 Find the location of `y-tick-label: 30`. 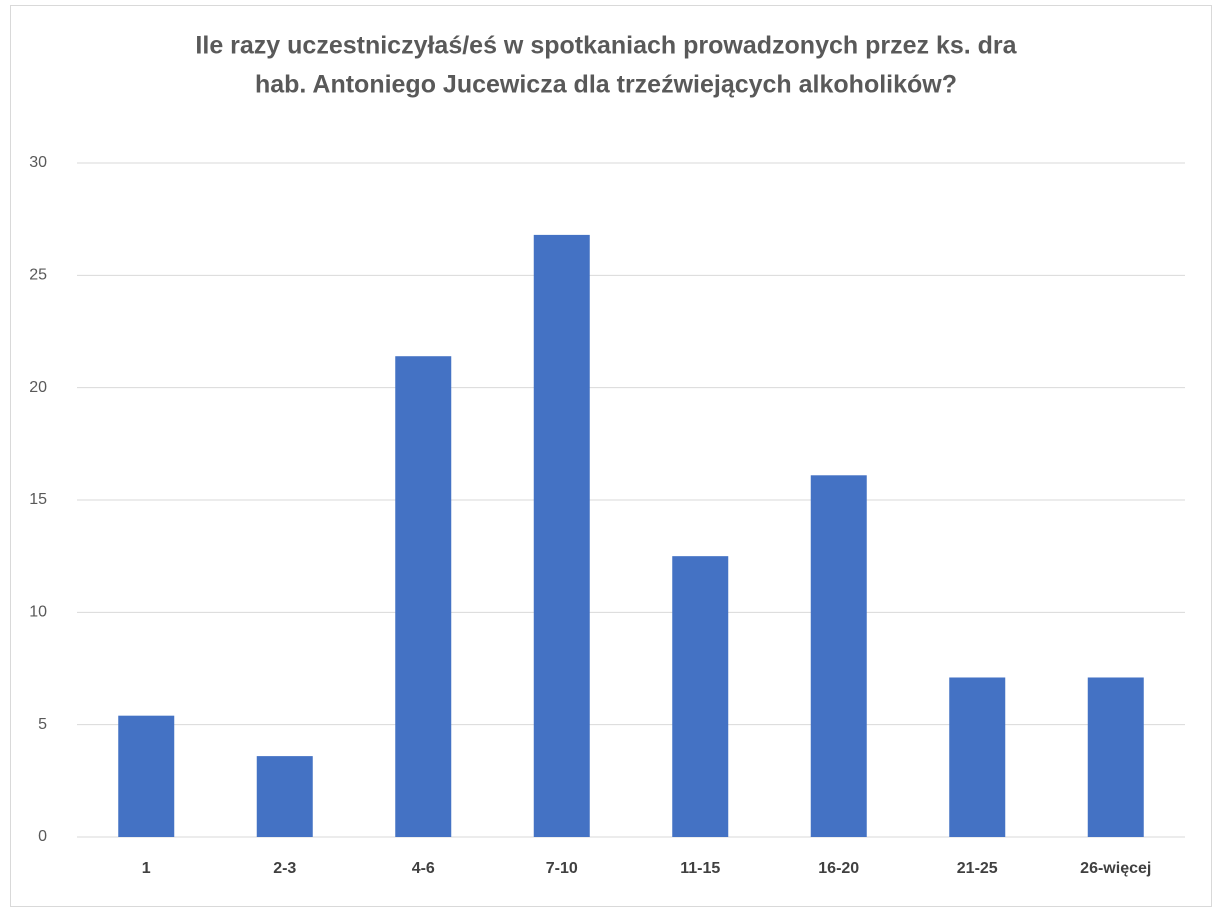

y-tick-label: 30 is located at coordinates (38, 162).